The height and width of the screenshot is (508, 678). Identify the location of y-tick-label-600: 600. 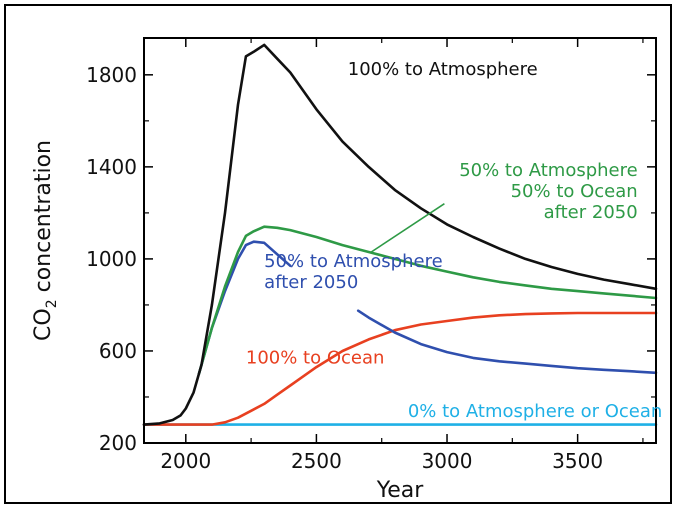
(118, 351).